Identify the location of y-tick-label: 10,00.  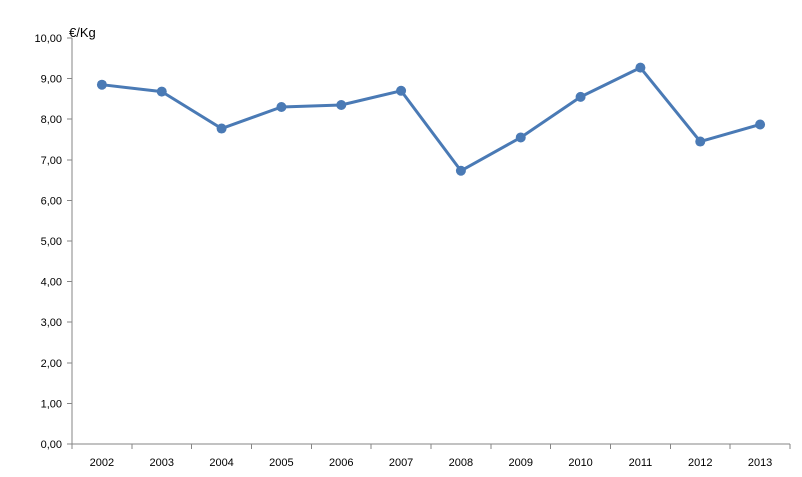
(48, 39).